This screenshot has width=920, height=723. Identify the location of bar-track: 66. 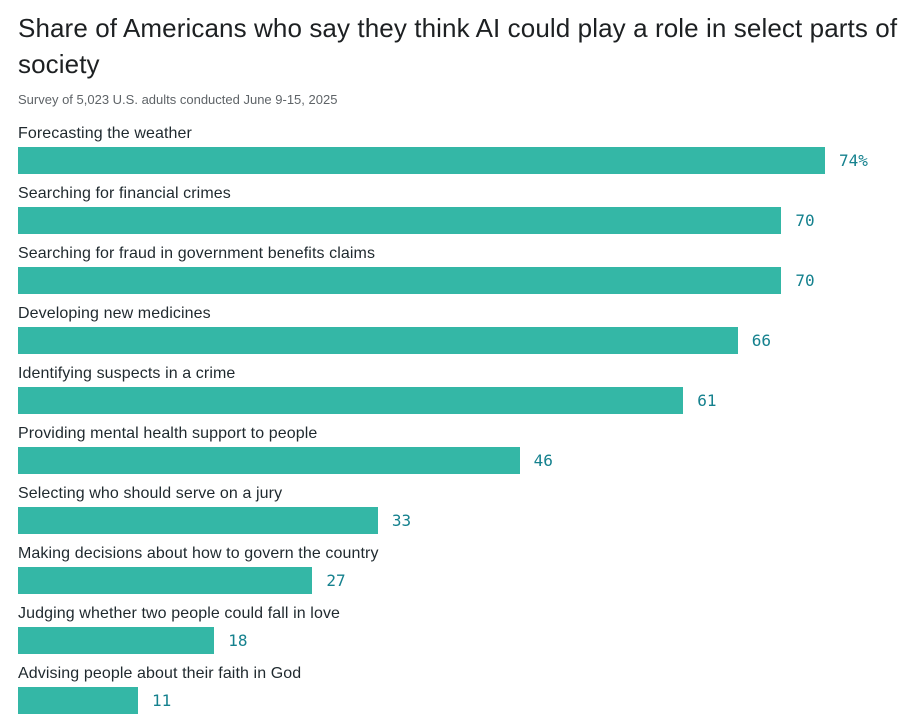
(460, 340).